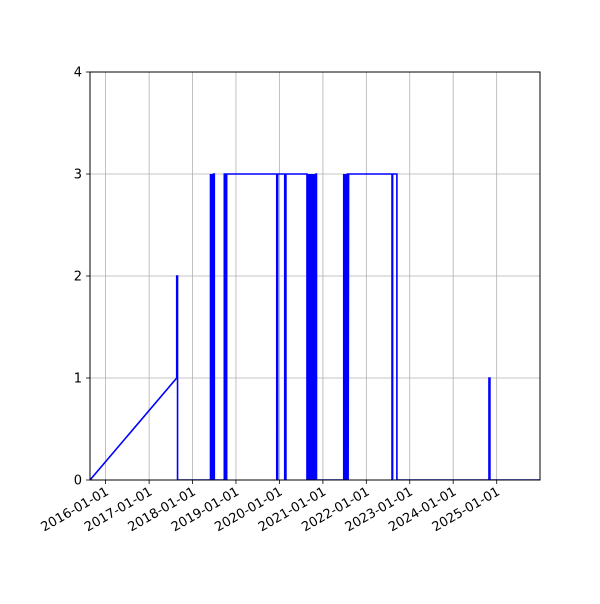 The image size is (600, 604). I want to click on y-tick-label: 4, so click(78, 73).